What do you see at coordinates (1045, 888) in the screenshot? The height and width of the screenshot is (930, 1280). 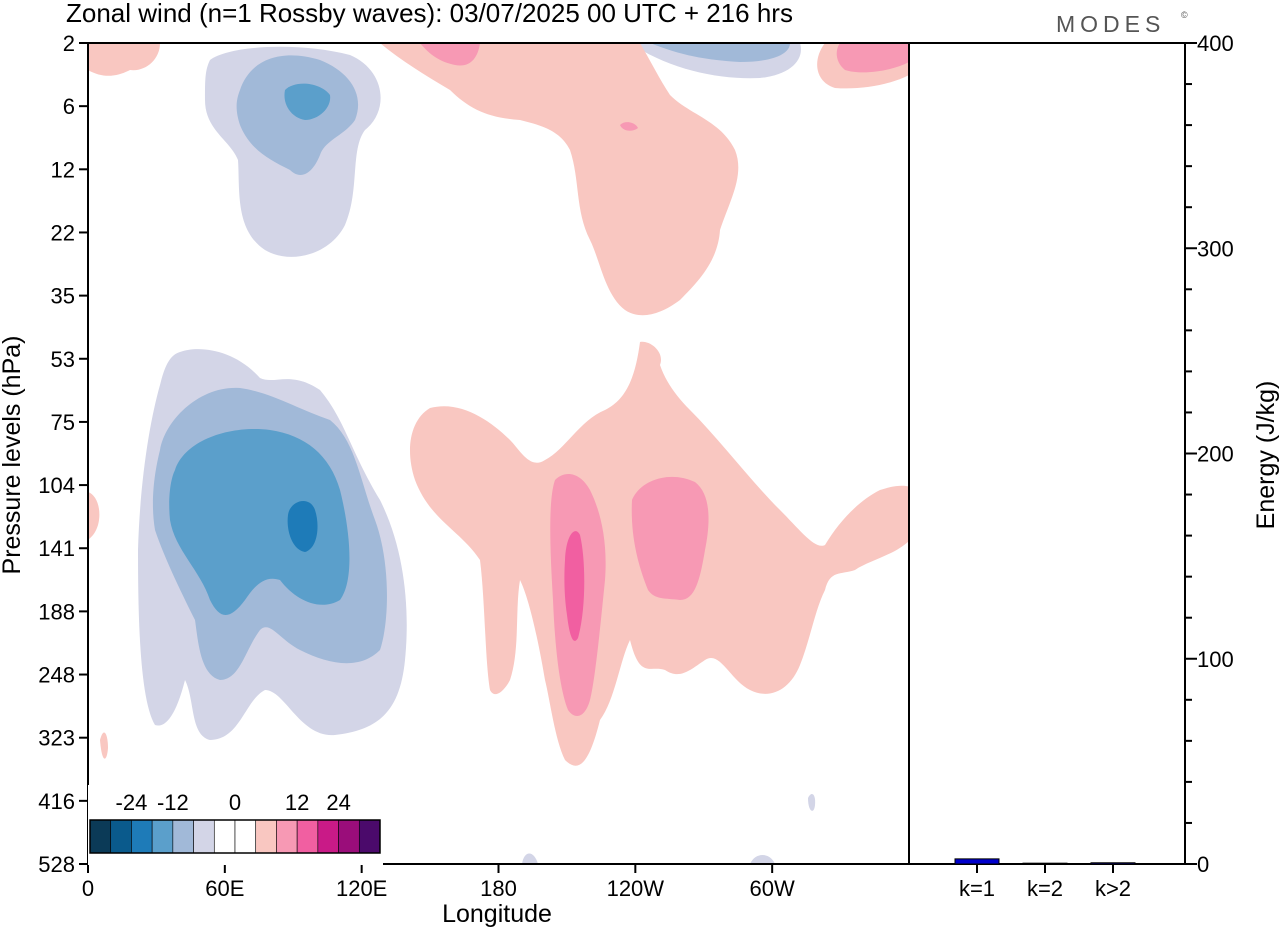 I see `energy-category-label: k=2` at bounding box center [1045, 888].